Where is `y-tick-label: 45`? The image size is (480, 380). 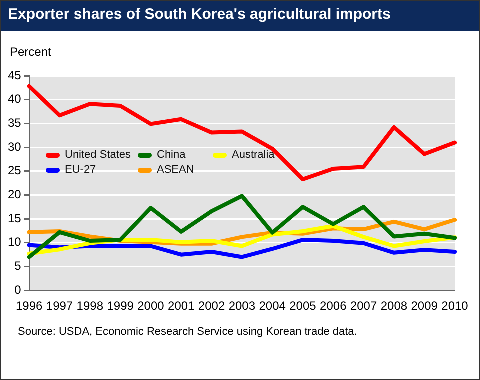 y-tick-label: 45 is located at coordinates (15, 75).